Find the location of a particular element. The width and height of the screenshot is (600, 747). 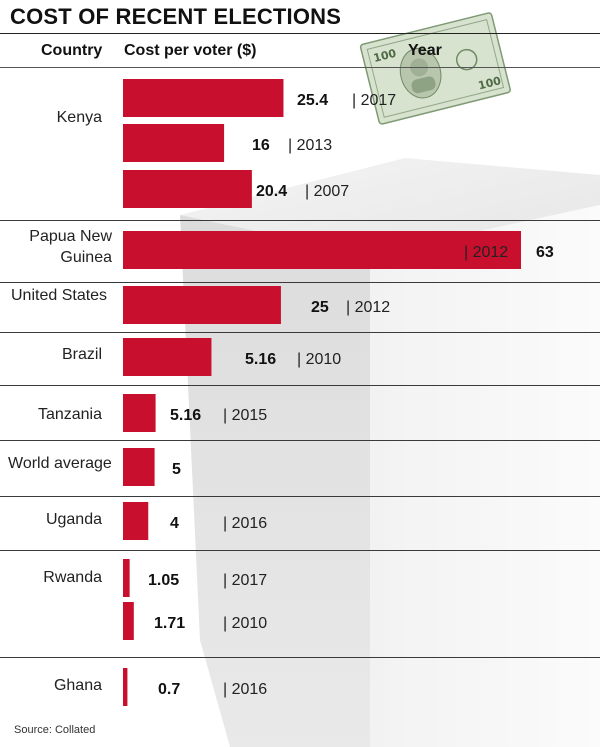

header-divider is located at coordinates (300, 67).